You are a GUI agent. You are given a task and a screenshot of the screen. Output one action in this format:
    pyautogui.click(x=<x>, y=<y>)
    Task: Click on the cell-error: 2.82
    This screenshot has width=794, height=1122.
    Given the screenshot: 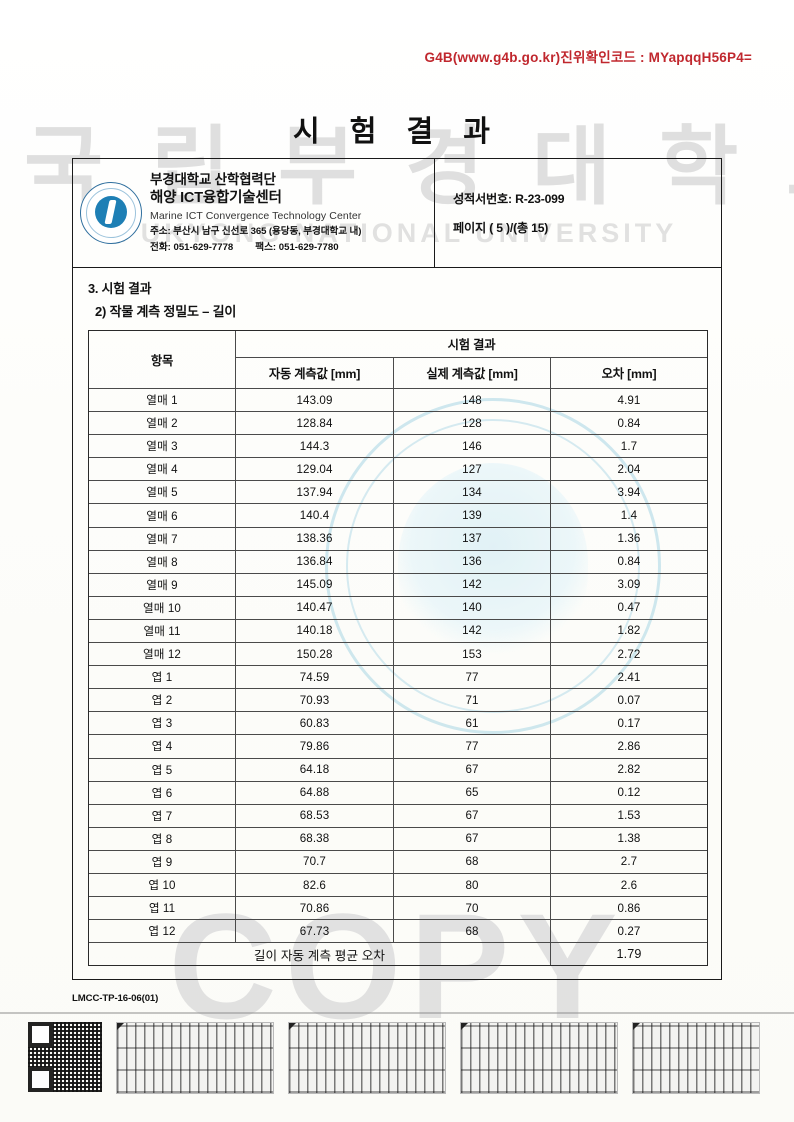 What is the action you would take?
    pyautogui.click(x=629, y=769)
    